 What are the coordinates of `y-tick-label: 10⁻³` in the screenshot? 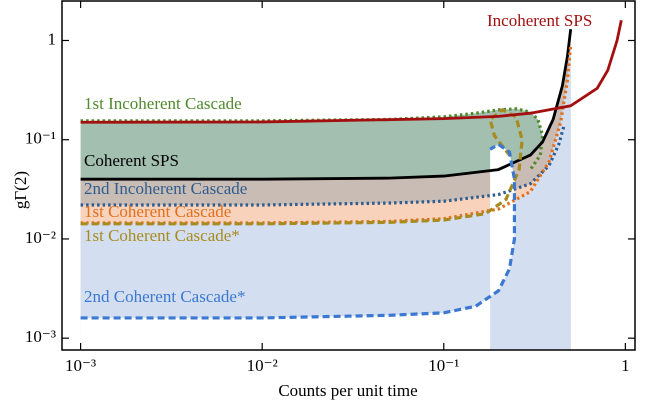 It's located at (40, 336).